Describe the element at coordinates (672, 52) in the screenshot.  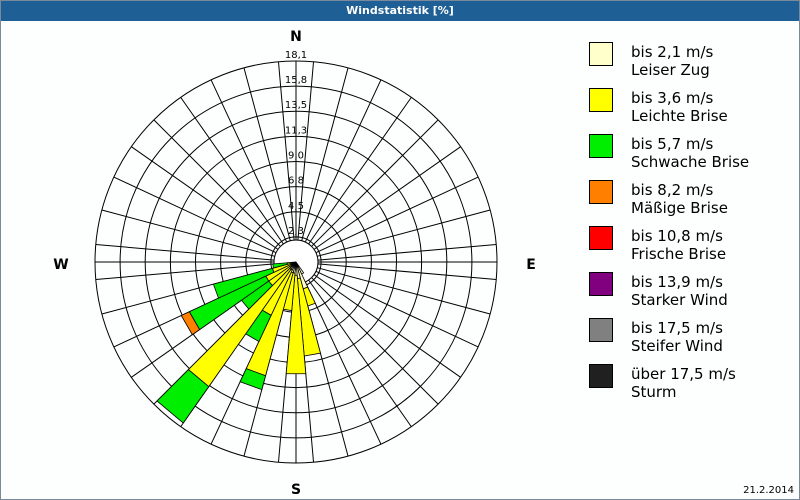
I see `legend-range: bis 2,1 m/s` at that location.